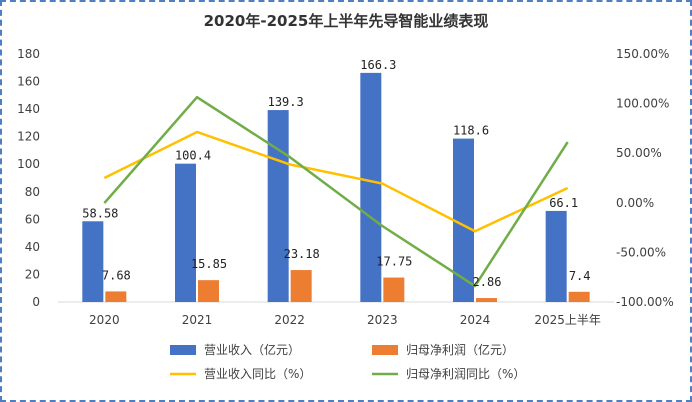  I want to click on revenue-data-label: 58.58, so click(100, 213).